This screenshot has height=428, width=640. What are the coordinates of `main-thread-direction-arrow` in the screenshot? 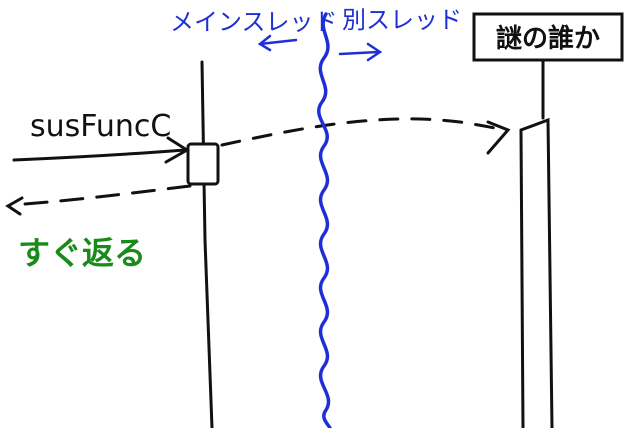 It's located at (278, 42).